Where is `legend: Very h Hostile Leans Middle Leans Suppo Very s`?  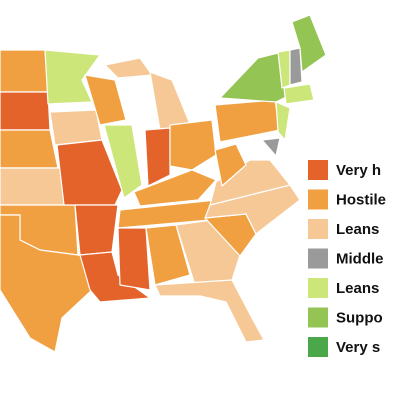 legend: Very h Hostile Leans Middle Leans Suppo Very s is located at coordinates (347, 258).